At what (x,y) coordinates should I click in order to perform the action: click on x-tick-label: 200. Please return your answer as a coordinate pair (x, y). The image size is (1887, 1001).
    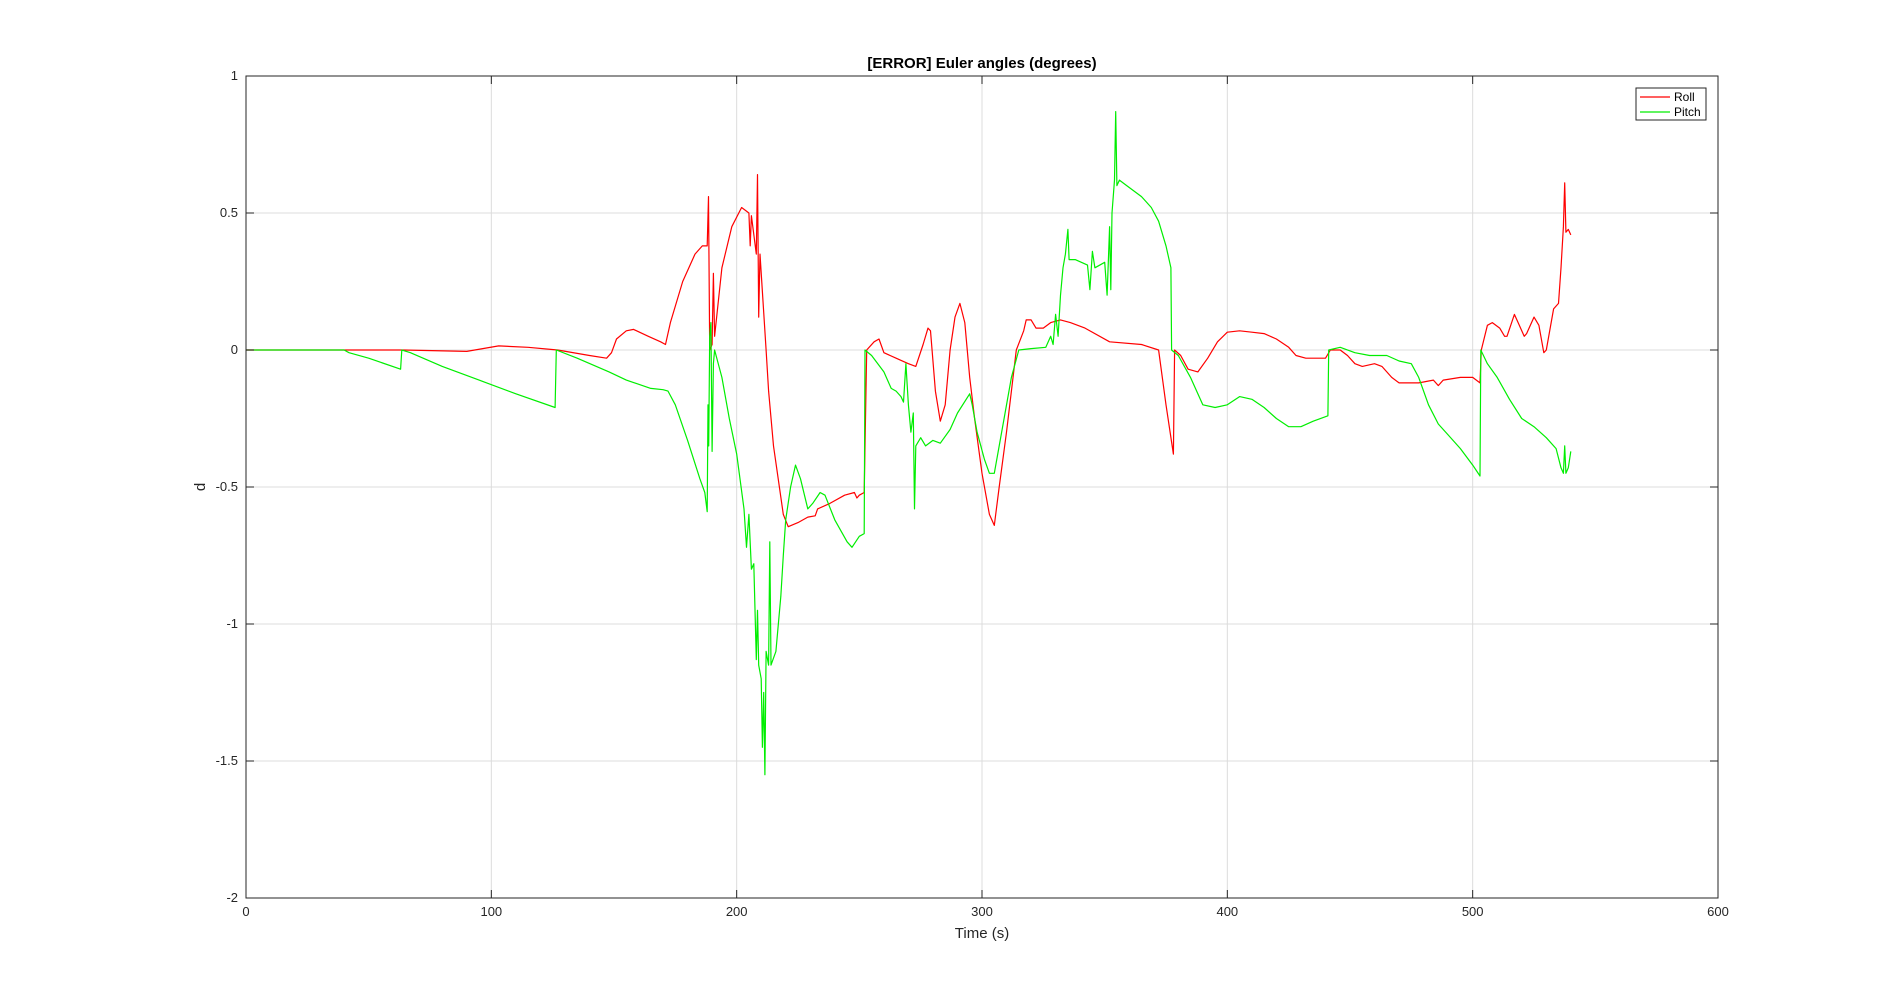
    Looking at the image, I should click on (737, 911).